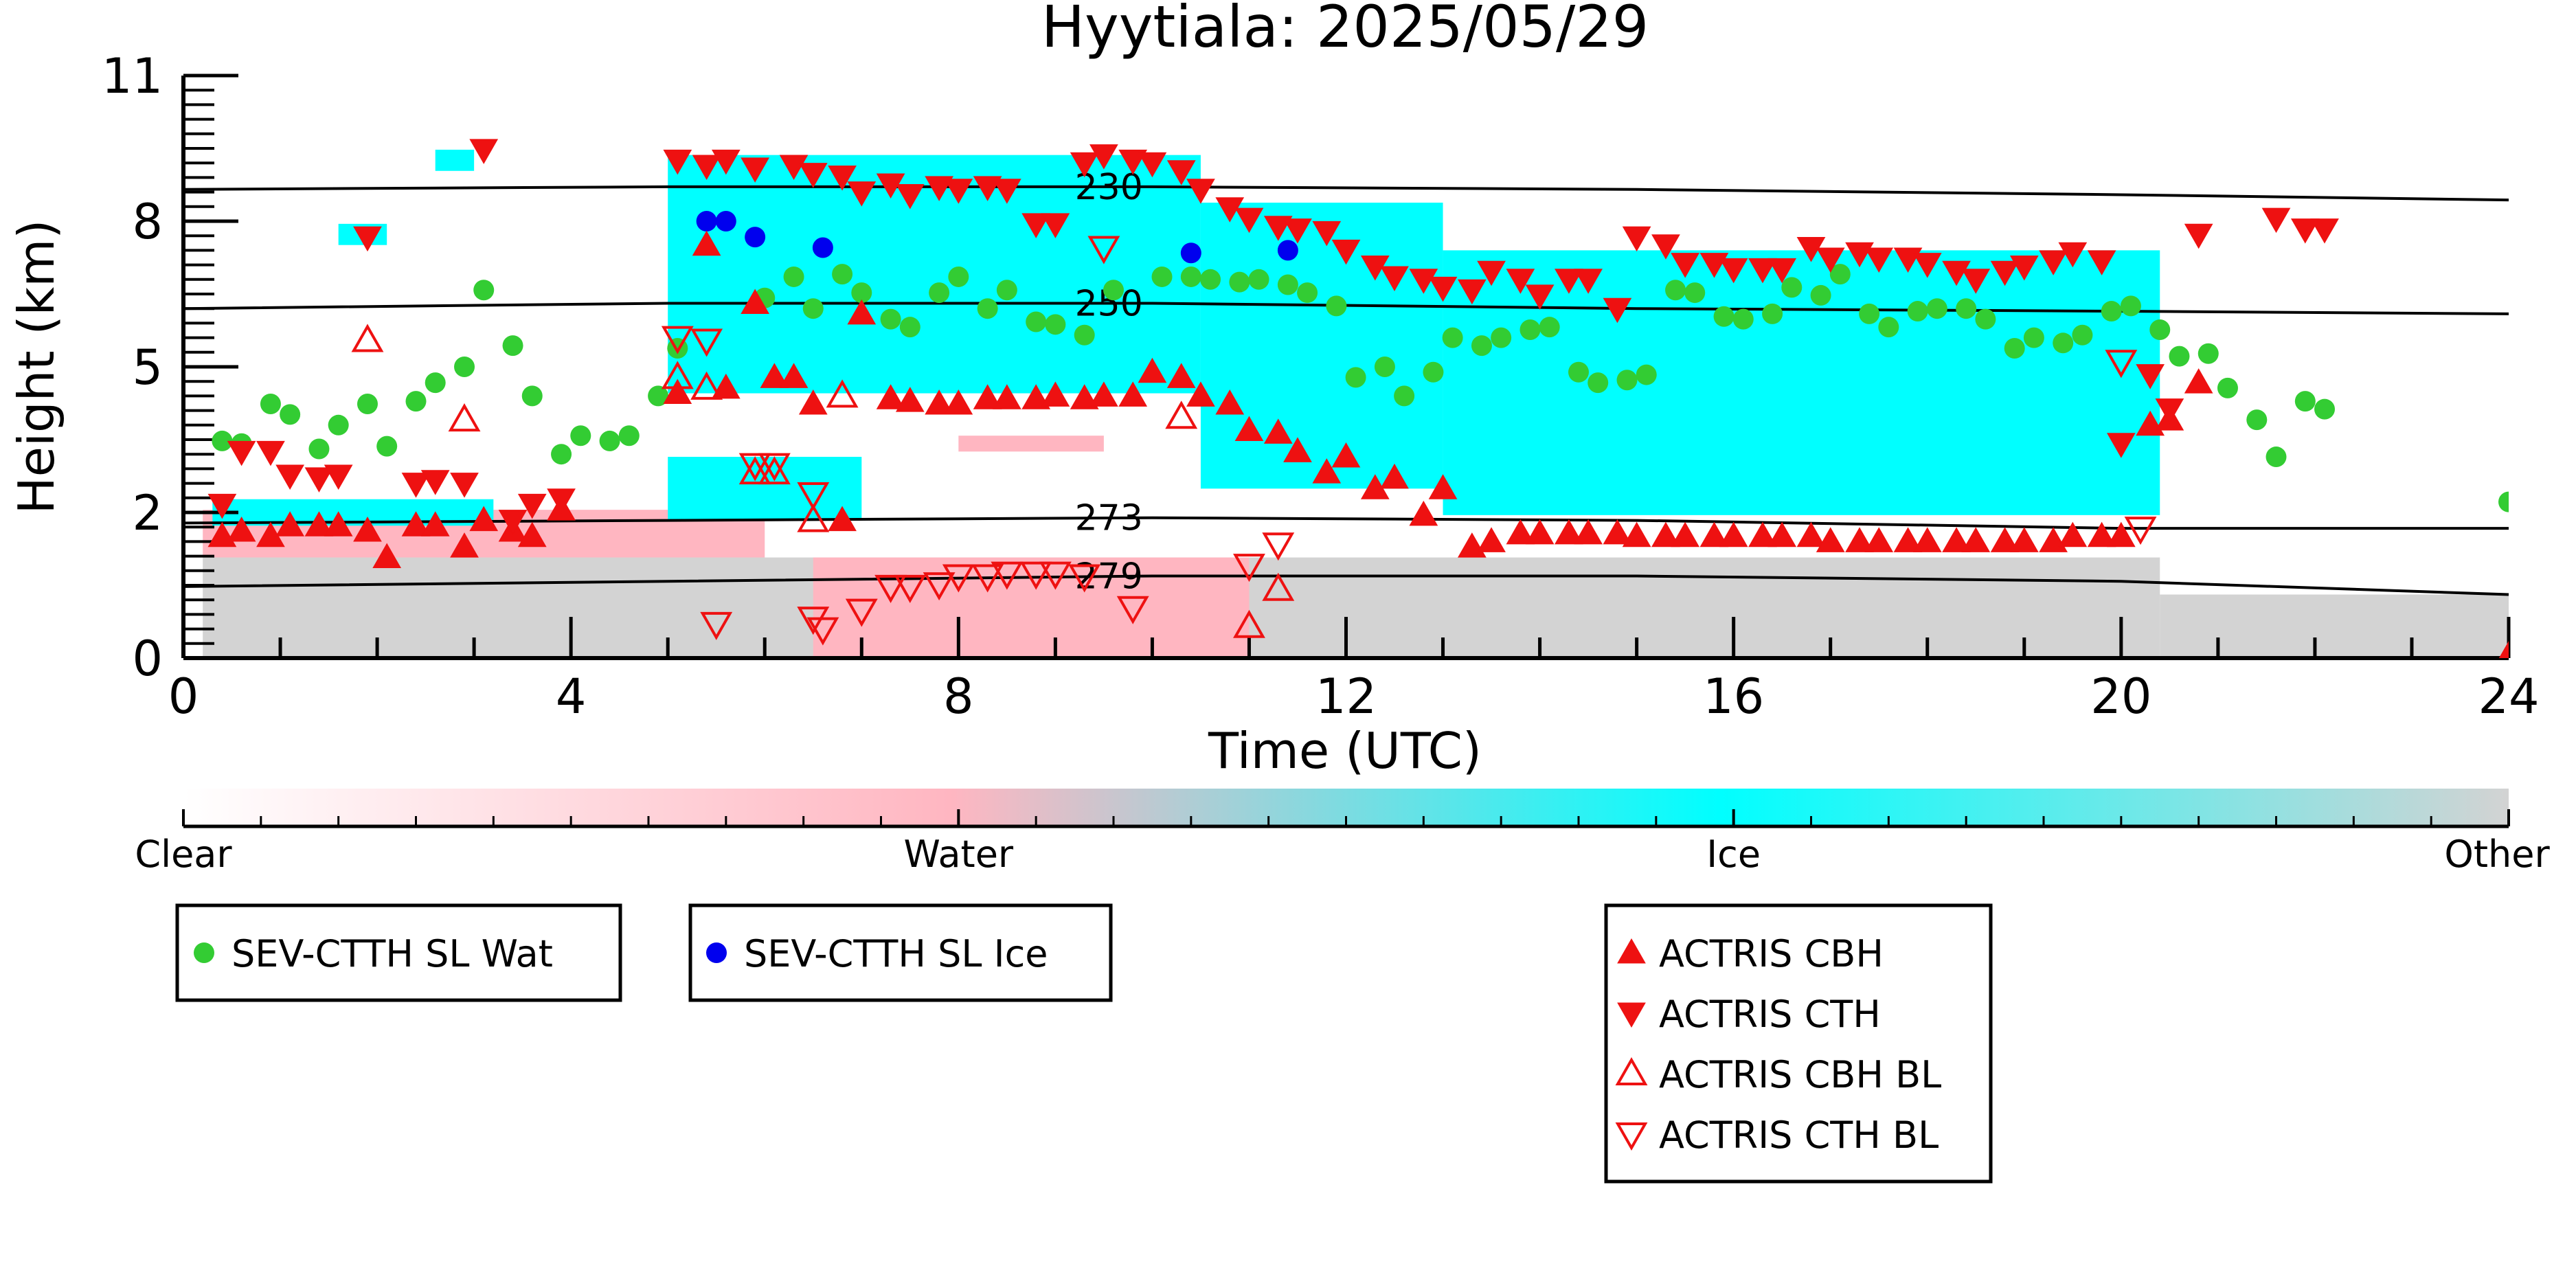 The image size is (2576, 1288). What do you see at coordinates (1345, 30) in the screenshot?
I see `chart-title: Hyytiala: 2025/05/29` at bounding box center [1345, 30].